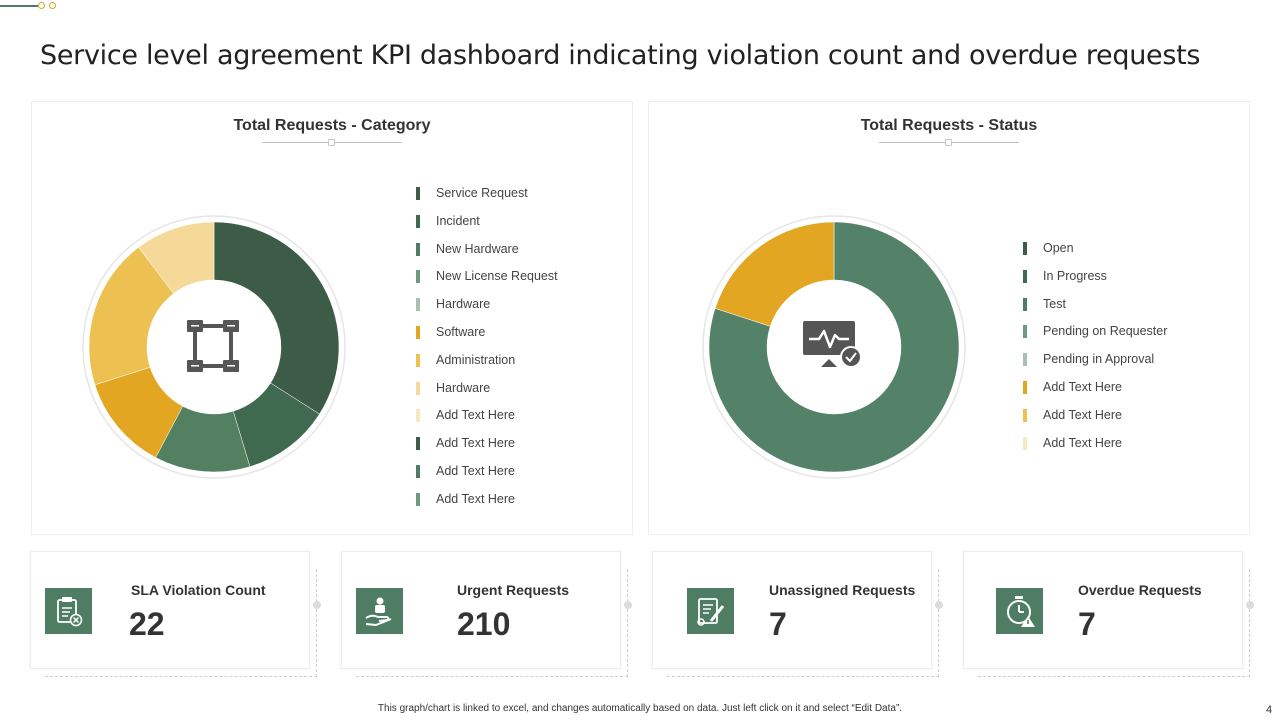 The image size is (1280, 720). What do you see at coordinates (1269, 710) in the screenshot?
I see `page-number: 4` at bounding box center [1269, 710].